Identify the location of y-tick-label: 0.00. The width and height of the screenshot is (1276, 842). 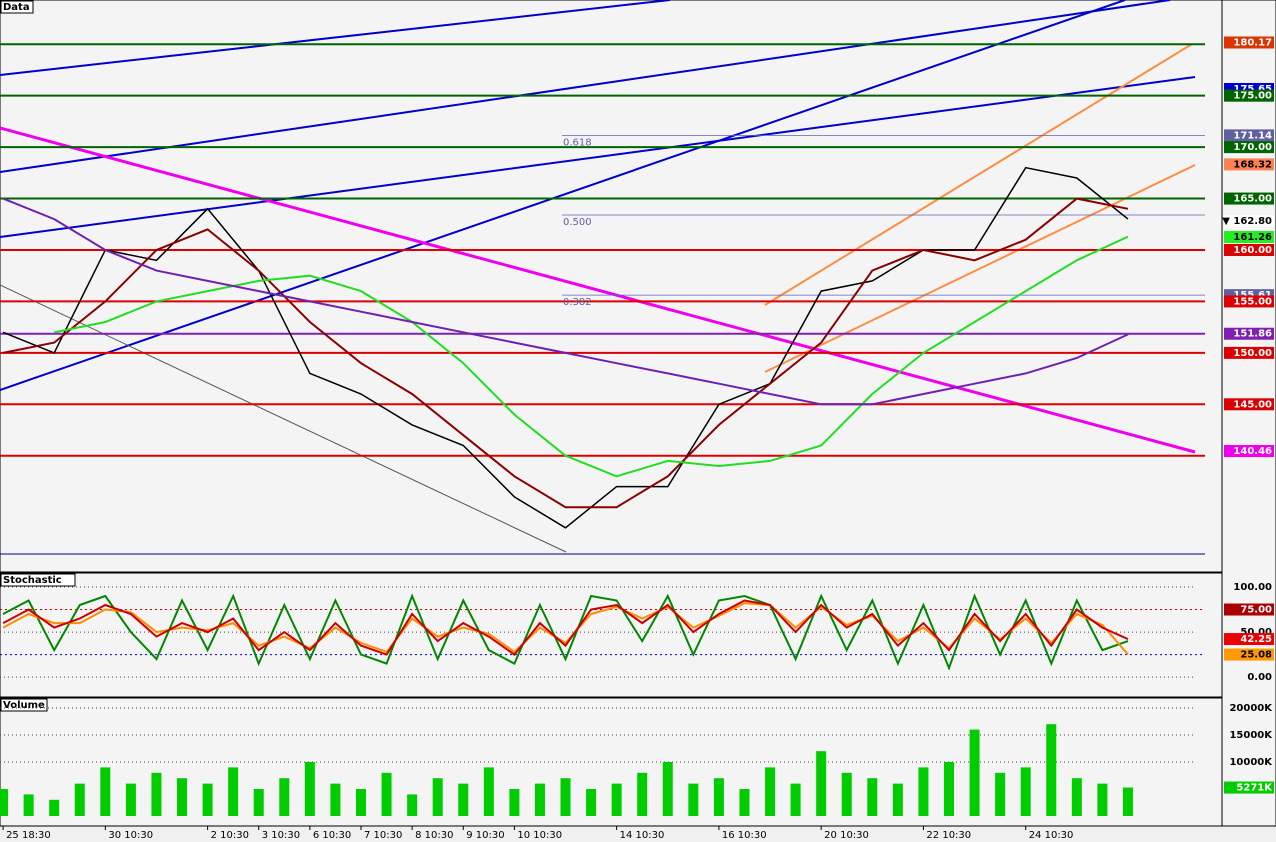
(1259, 677).